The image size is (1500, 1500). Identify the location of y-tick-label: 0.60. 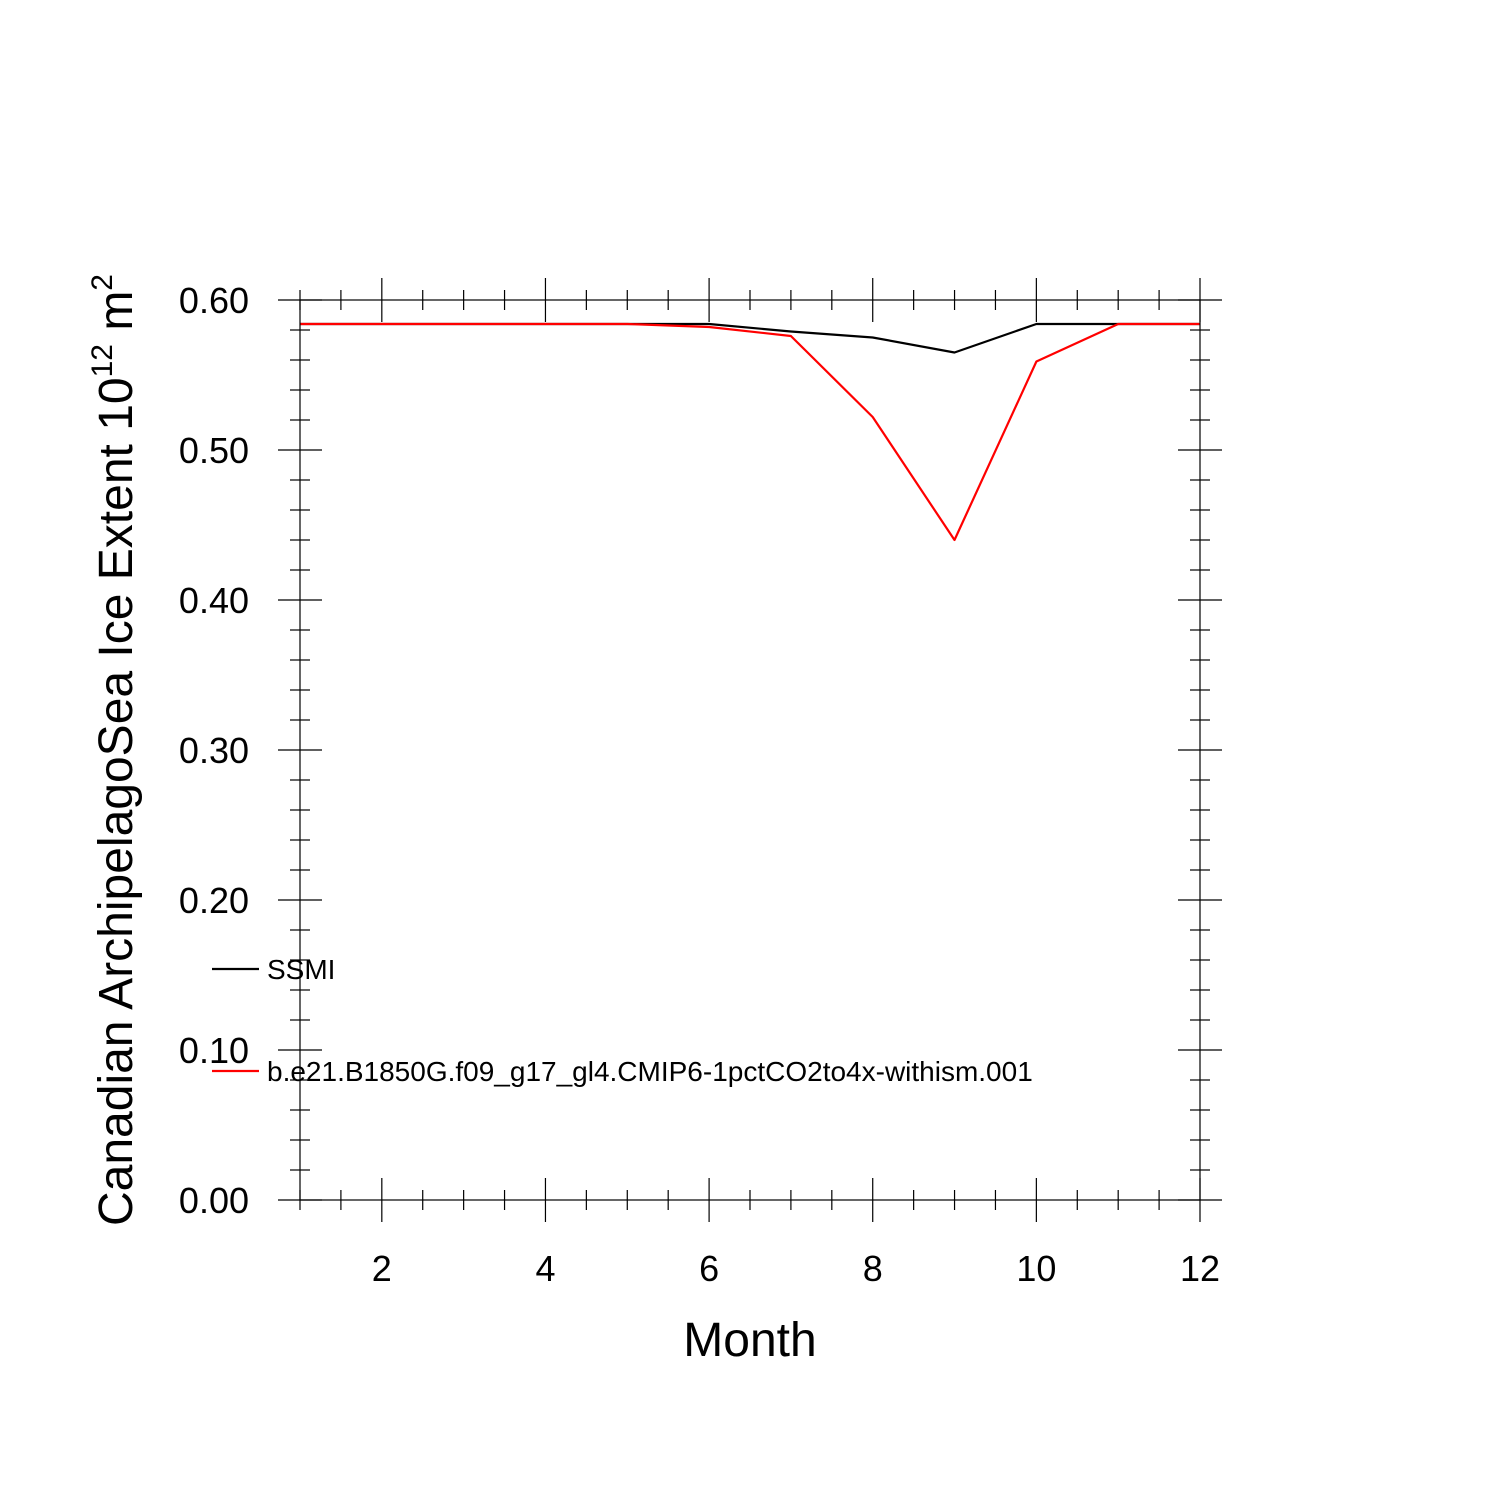
(214, 300).